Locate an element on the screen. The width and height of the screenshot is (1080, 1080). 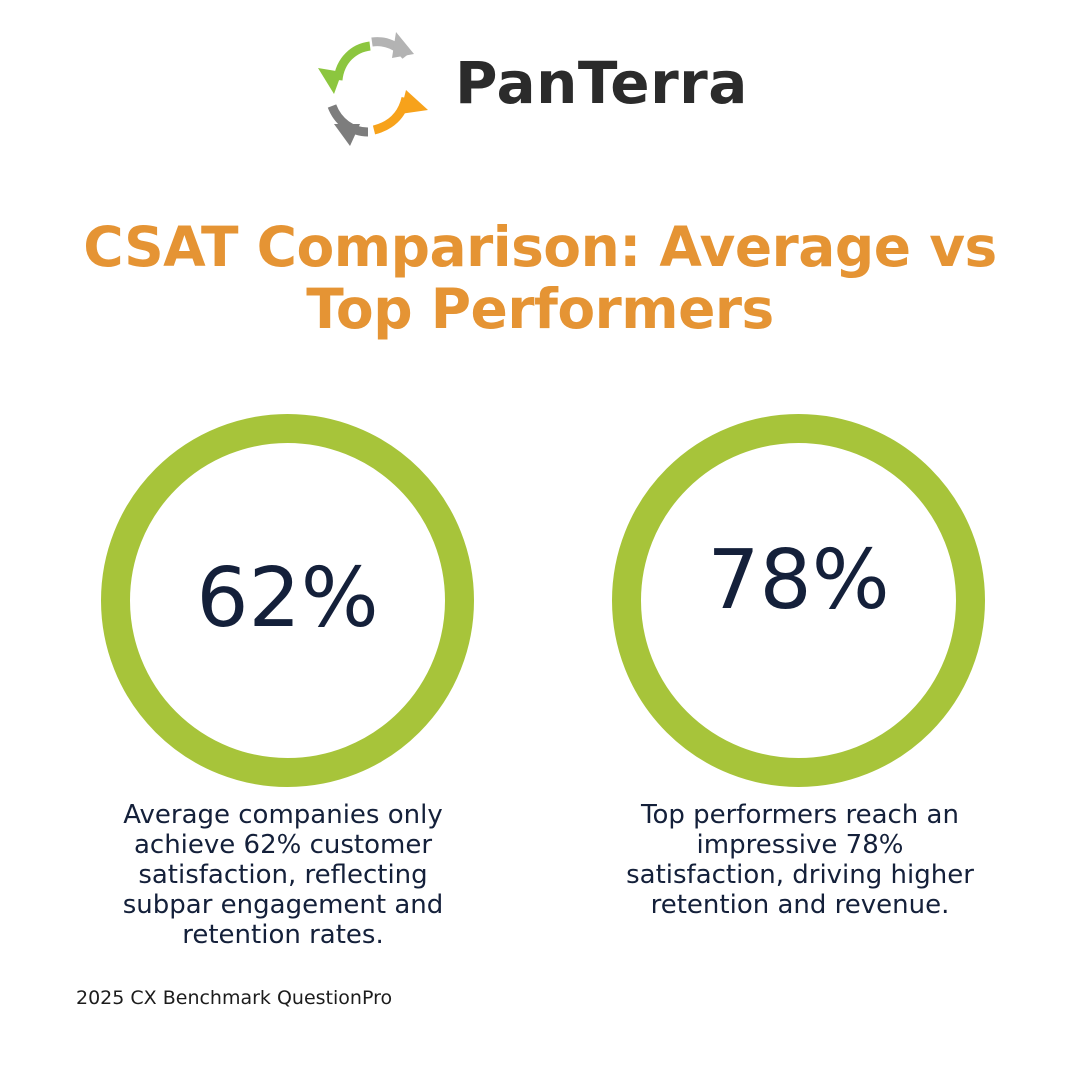
desc-line: Average companies only is located at coordinates (283, 815).